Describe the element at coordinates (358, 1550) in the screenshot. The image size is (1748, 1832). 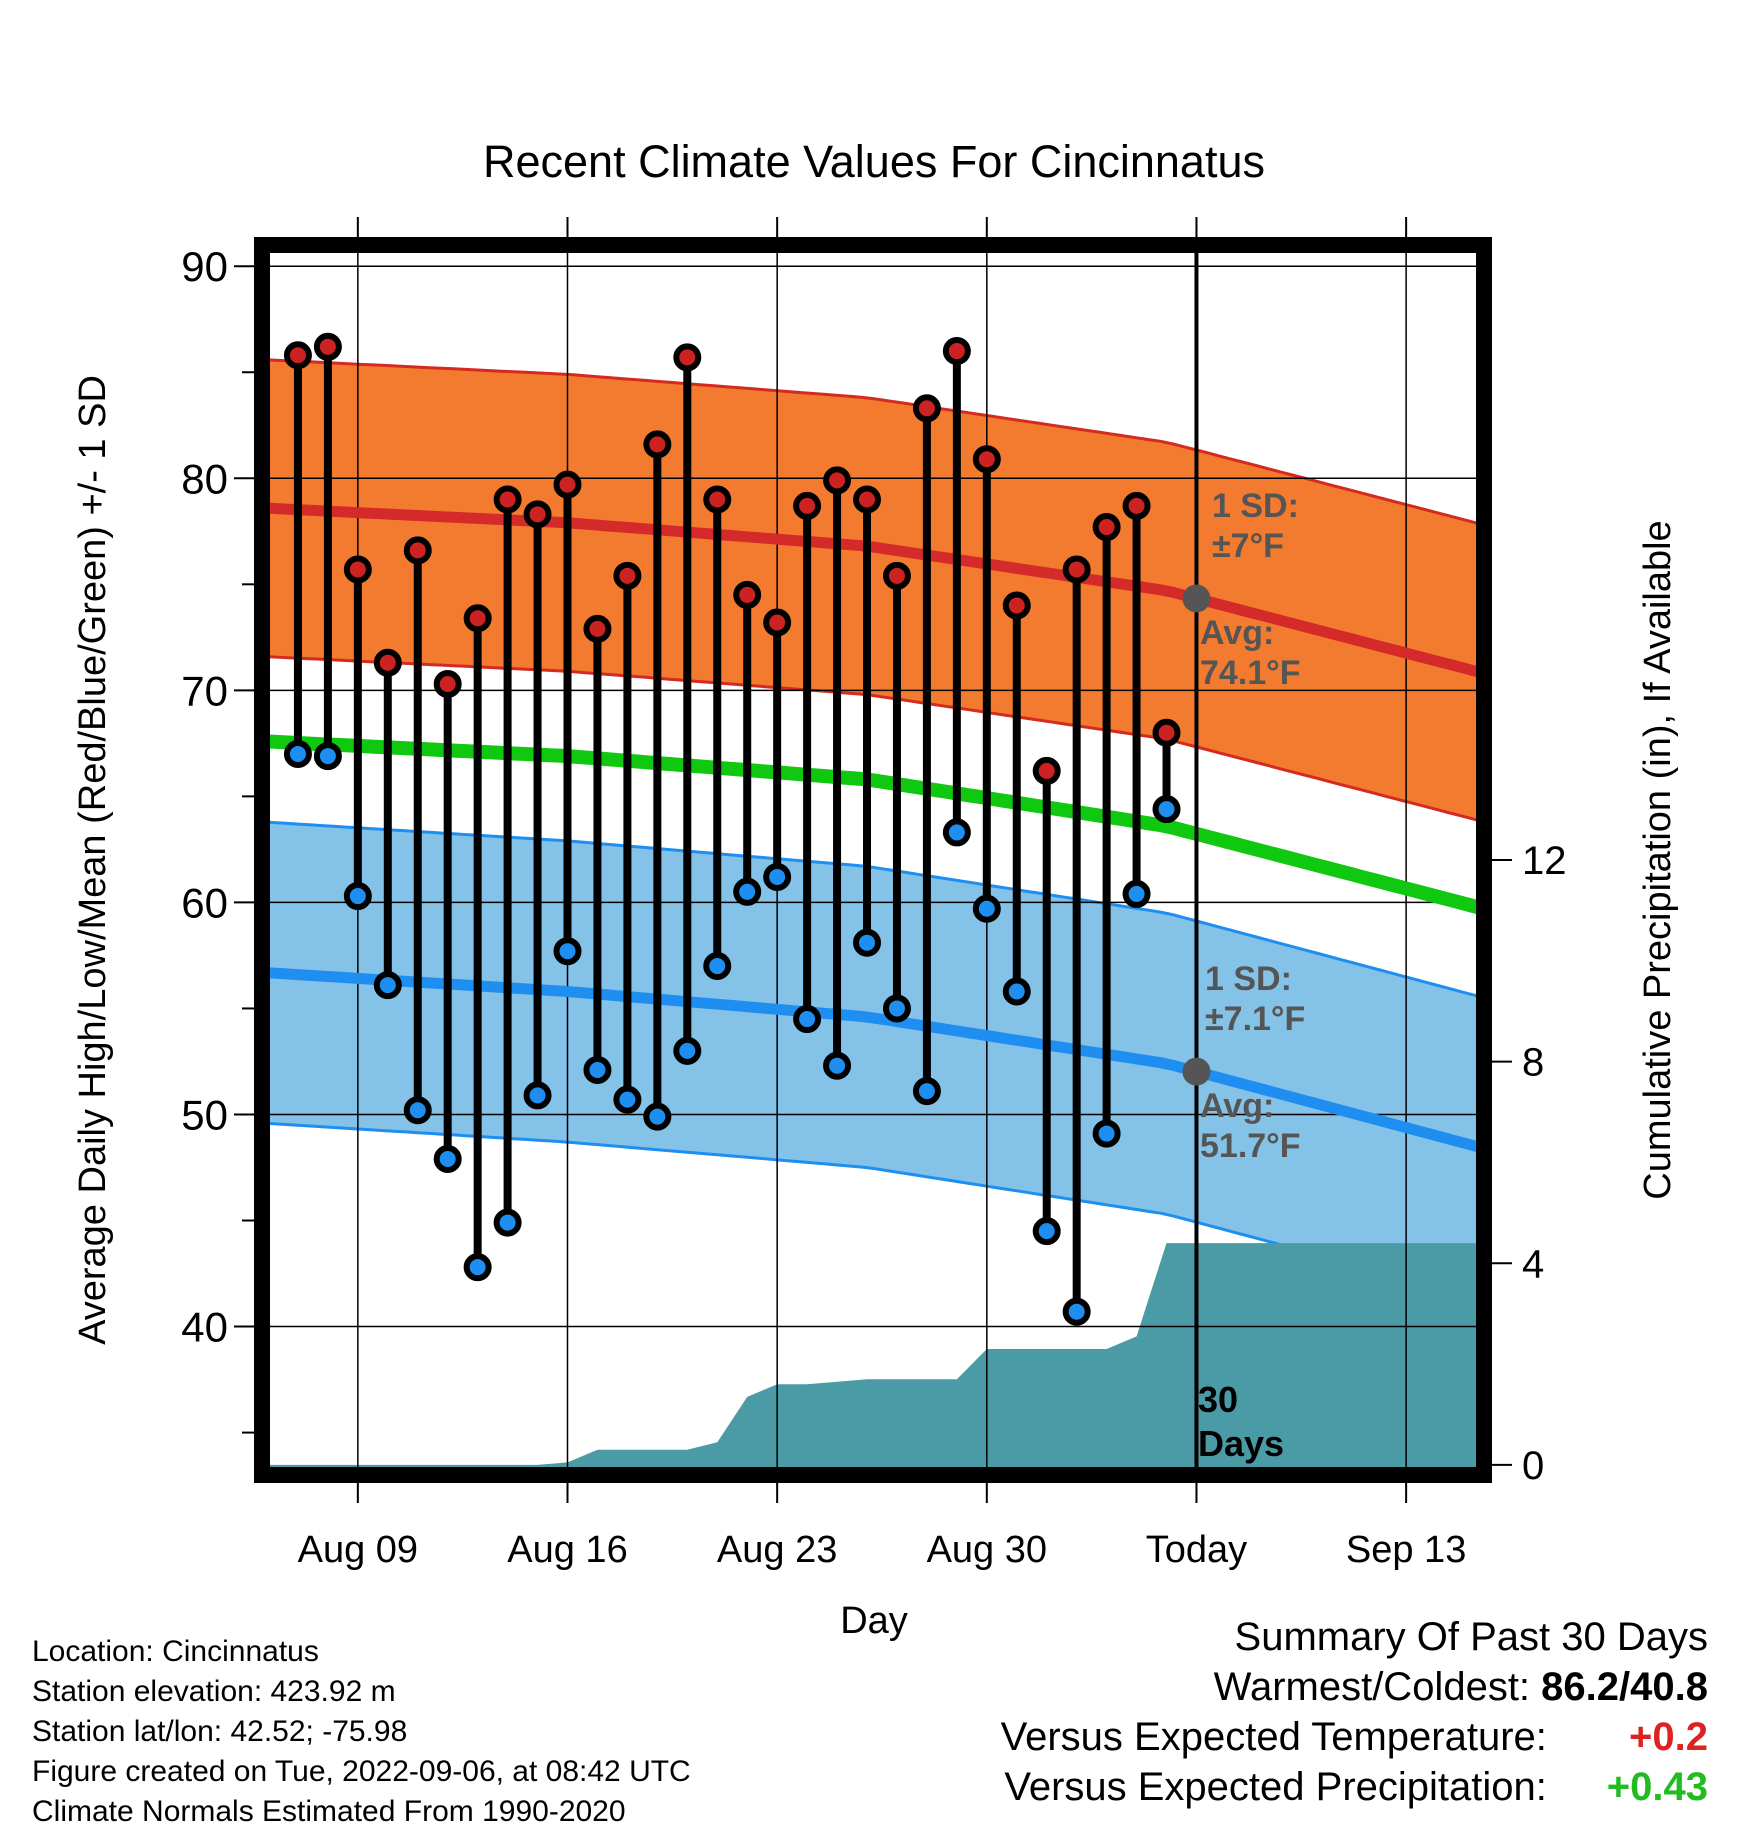
I see `x-tick-label: Aug 09` at that location.